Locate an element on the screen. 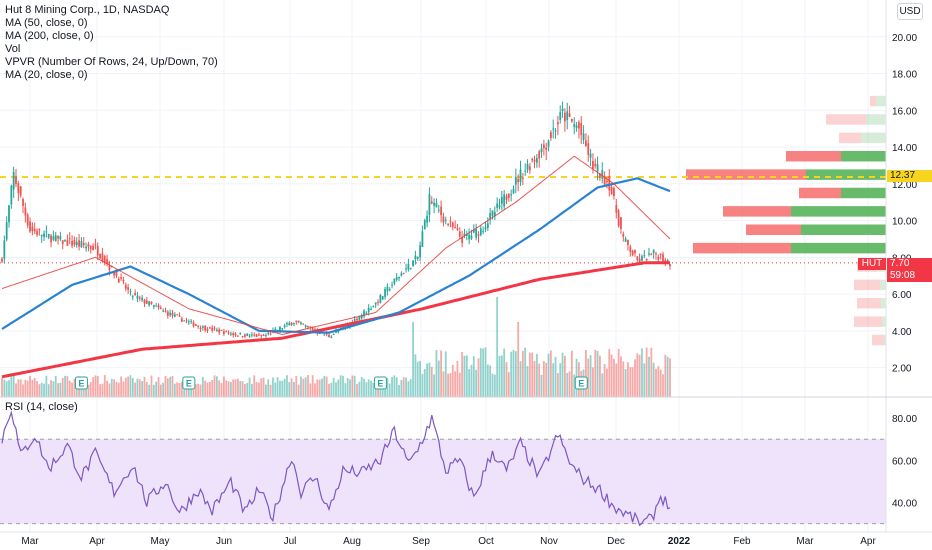 This screenshot has width=932, height=550. indicator-ma200-label: MA (200, close, 0) is located at coordinates (49, 36).